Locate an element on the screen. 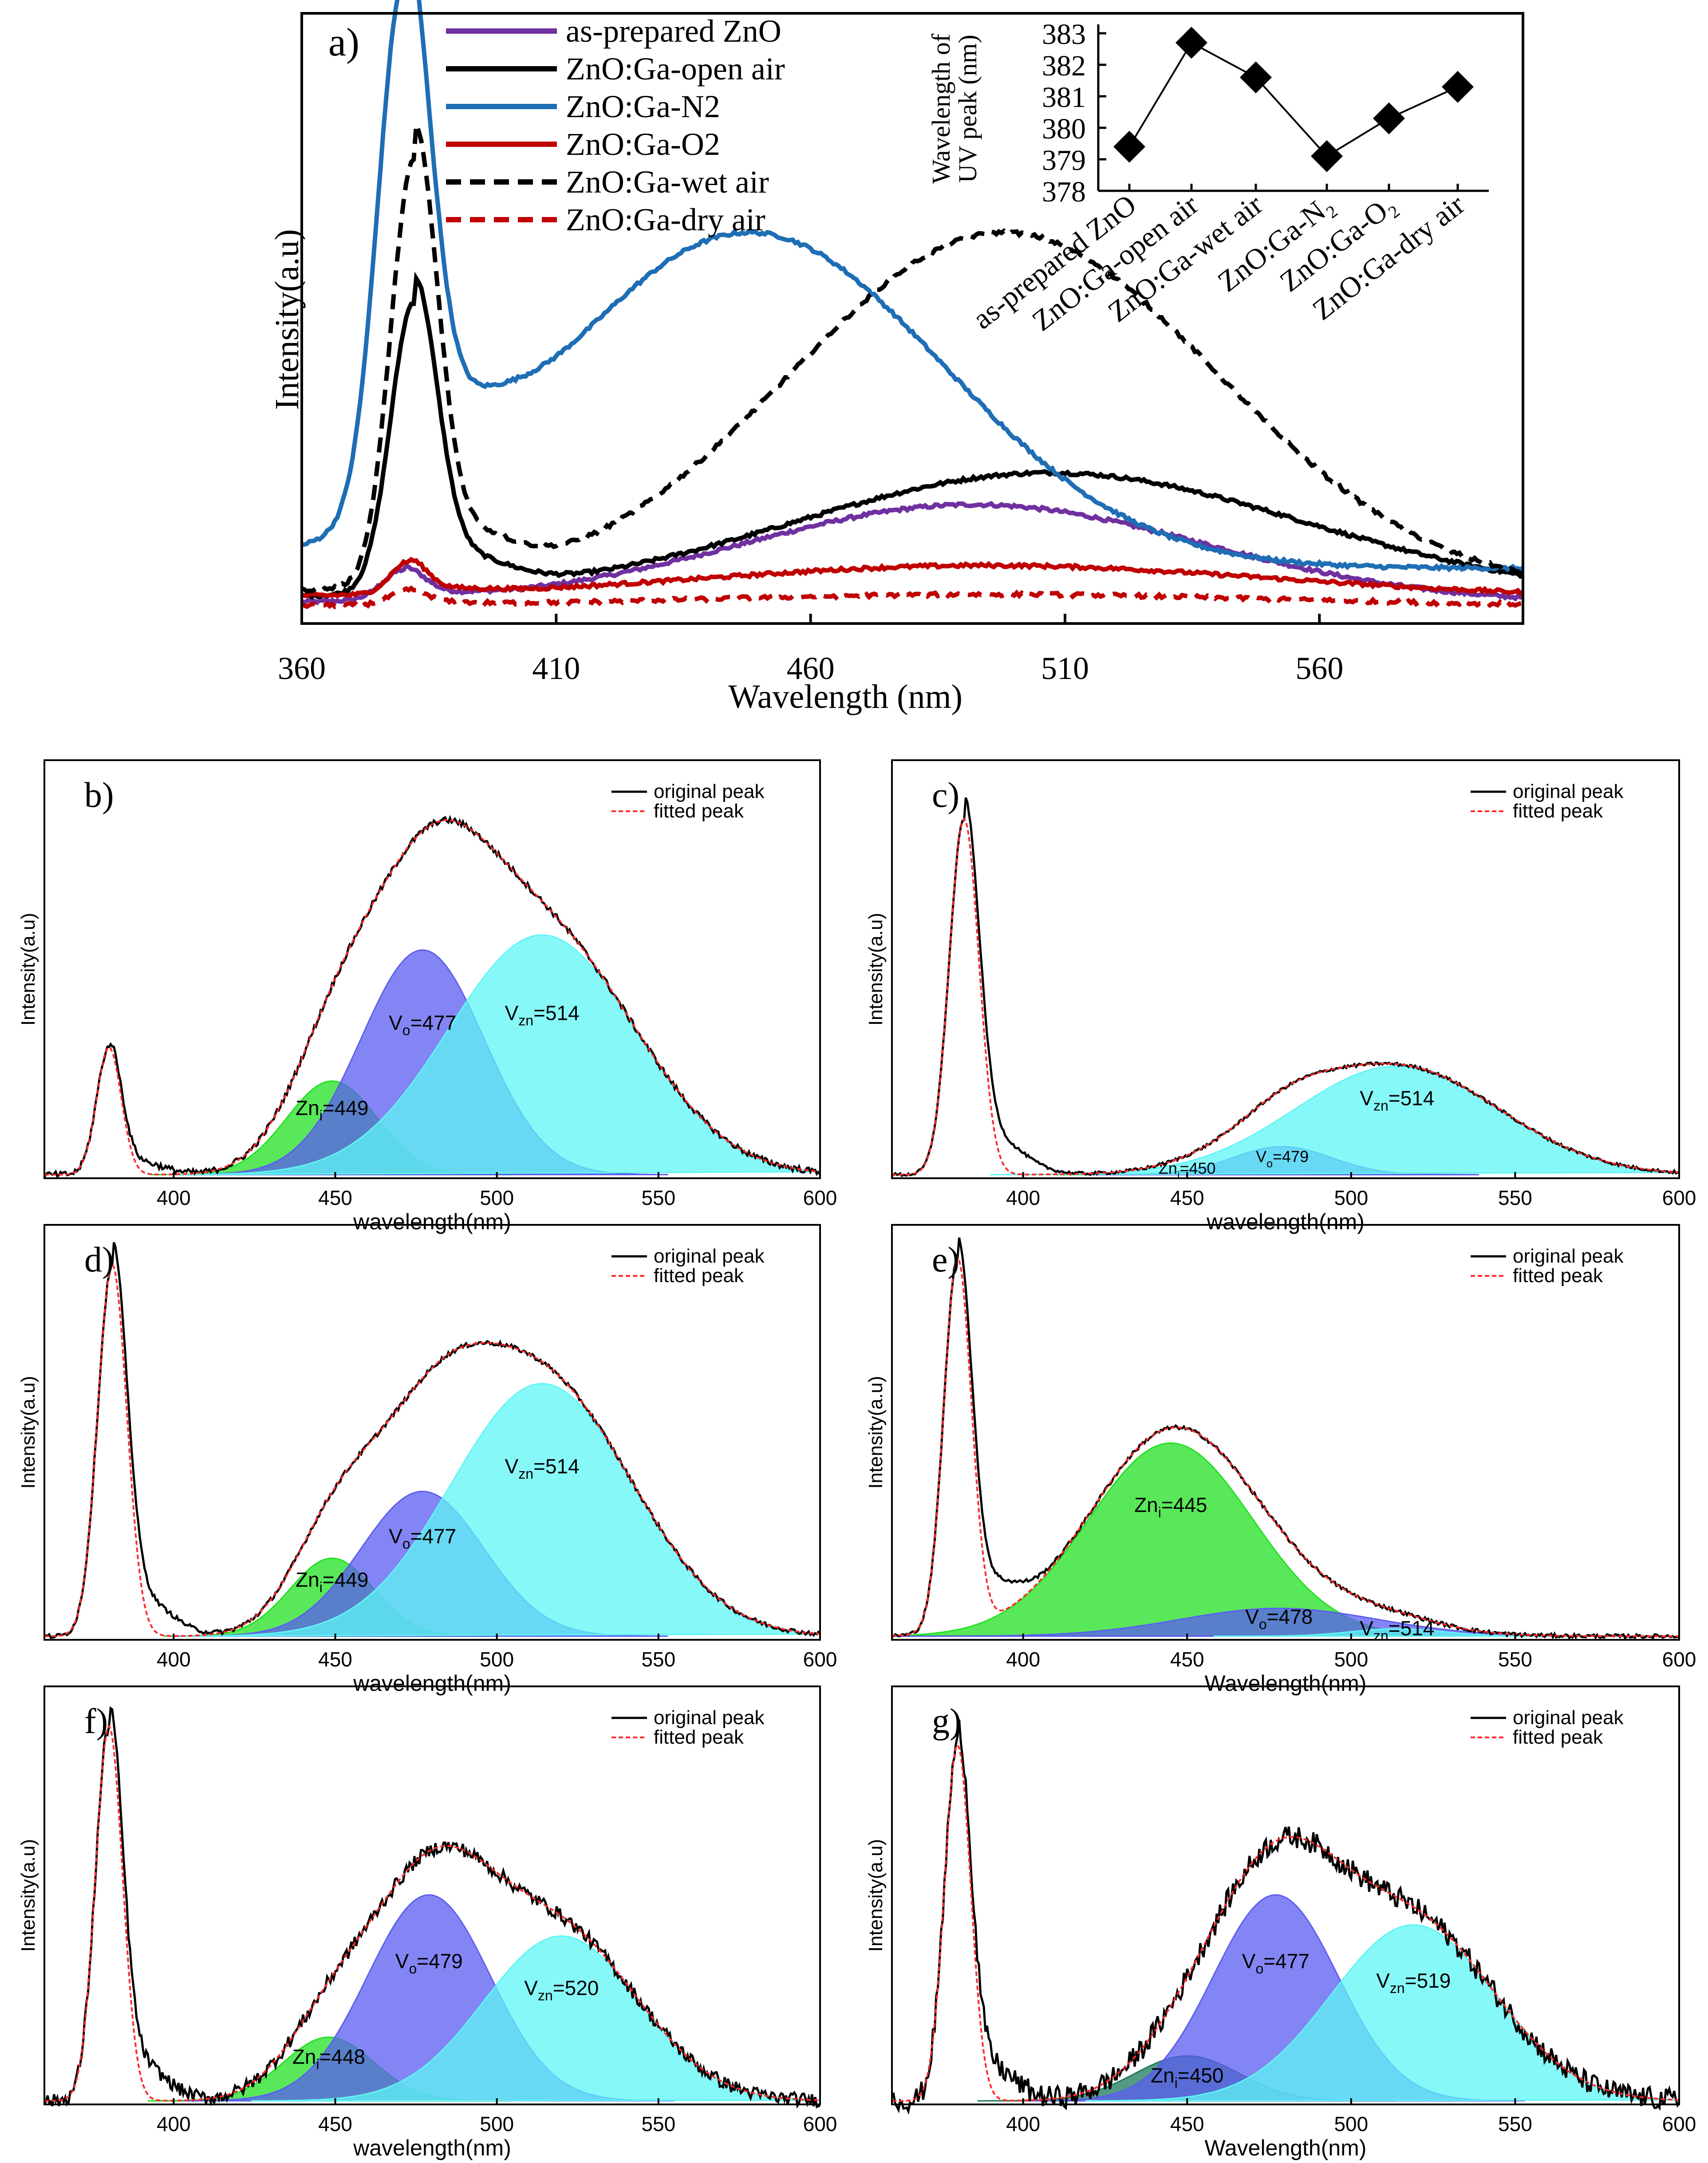 The height and width of the screenshot is (2163, 1708). x-axis-title: Wavelength(nm) is located at coordinates (1286, 1683).